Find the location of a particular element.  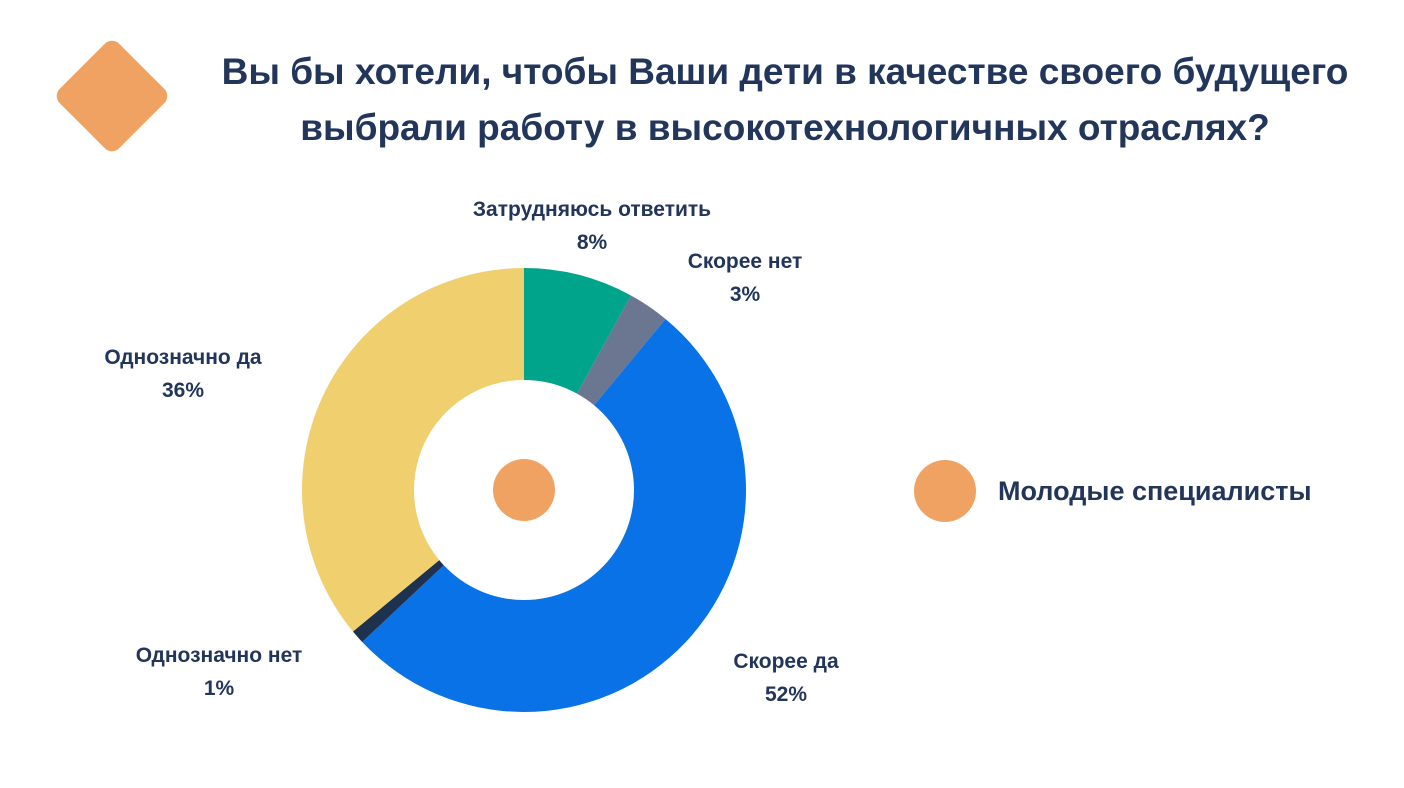

slice-label-2: Скорее да 52% is located at coordinates (785, 678).